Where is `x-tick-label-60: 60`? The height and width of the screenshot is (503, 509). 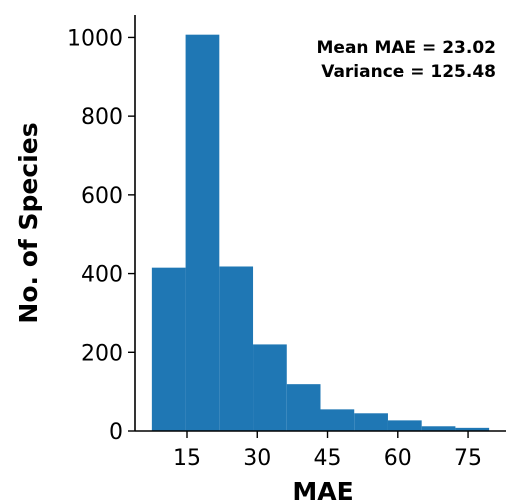
x-tick-label-60: 60 is located at coordinates (398, 458).